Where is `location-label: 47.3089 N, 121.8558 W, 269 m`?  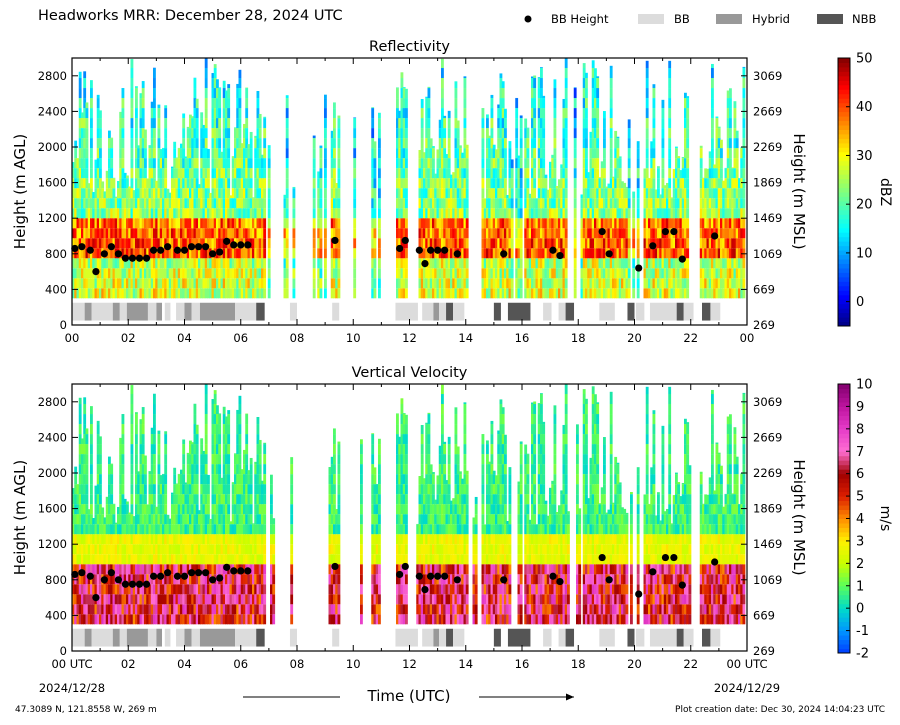 location-label: 47.3089 N, 121.8558 W, 269 m is located at coordinates (86, 710).